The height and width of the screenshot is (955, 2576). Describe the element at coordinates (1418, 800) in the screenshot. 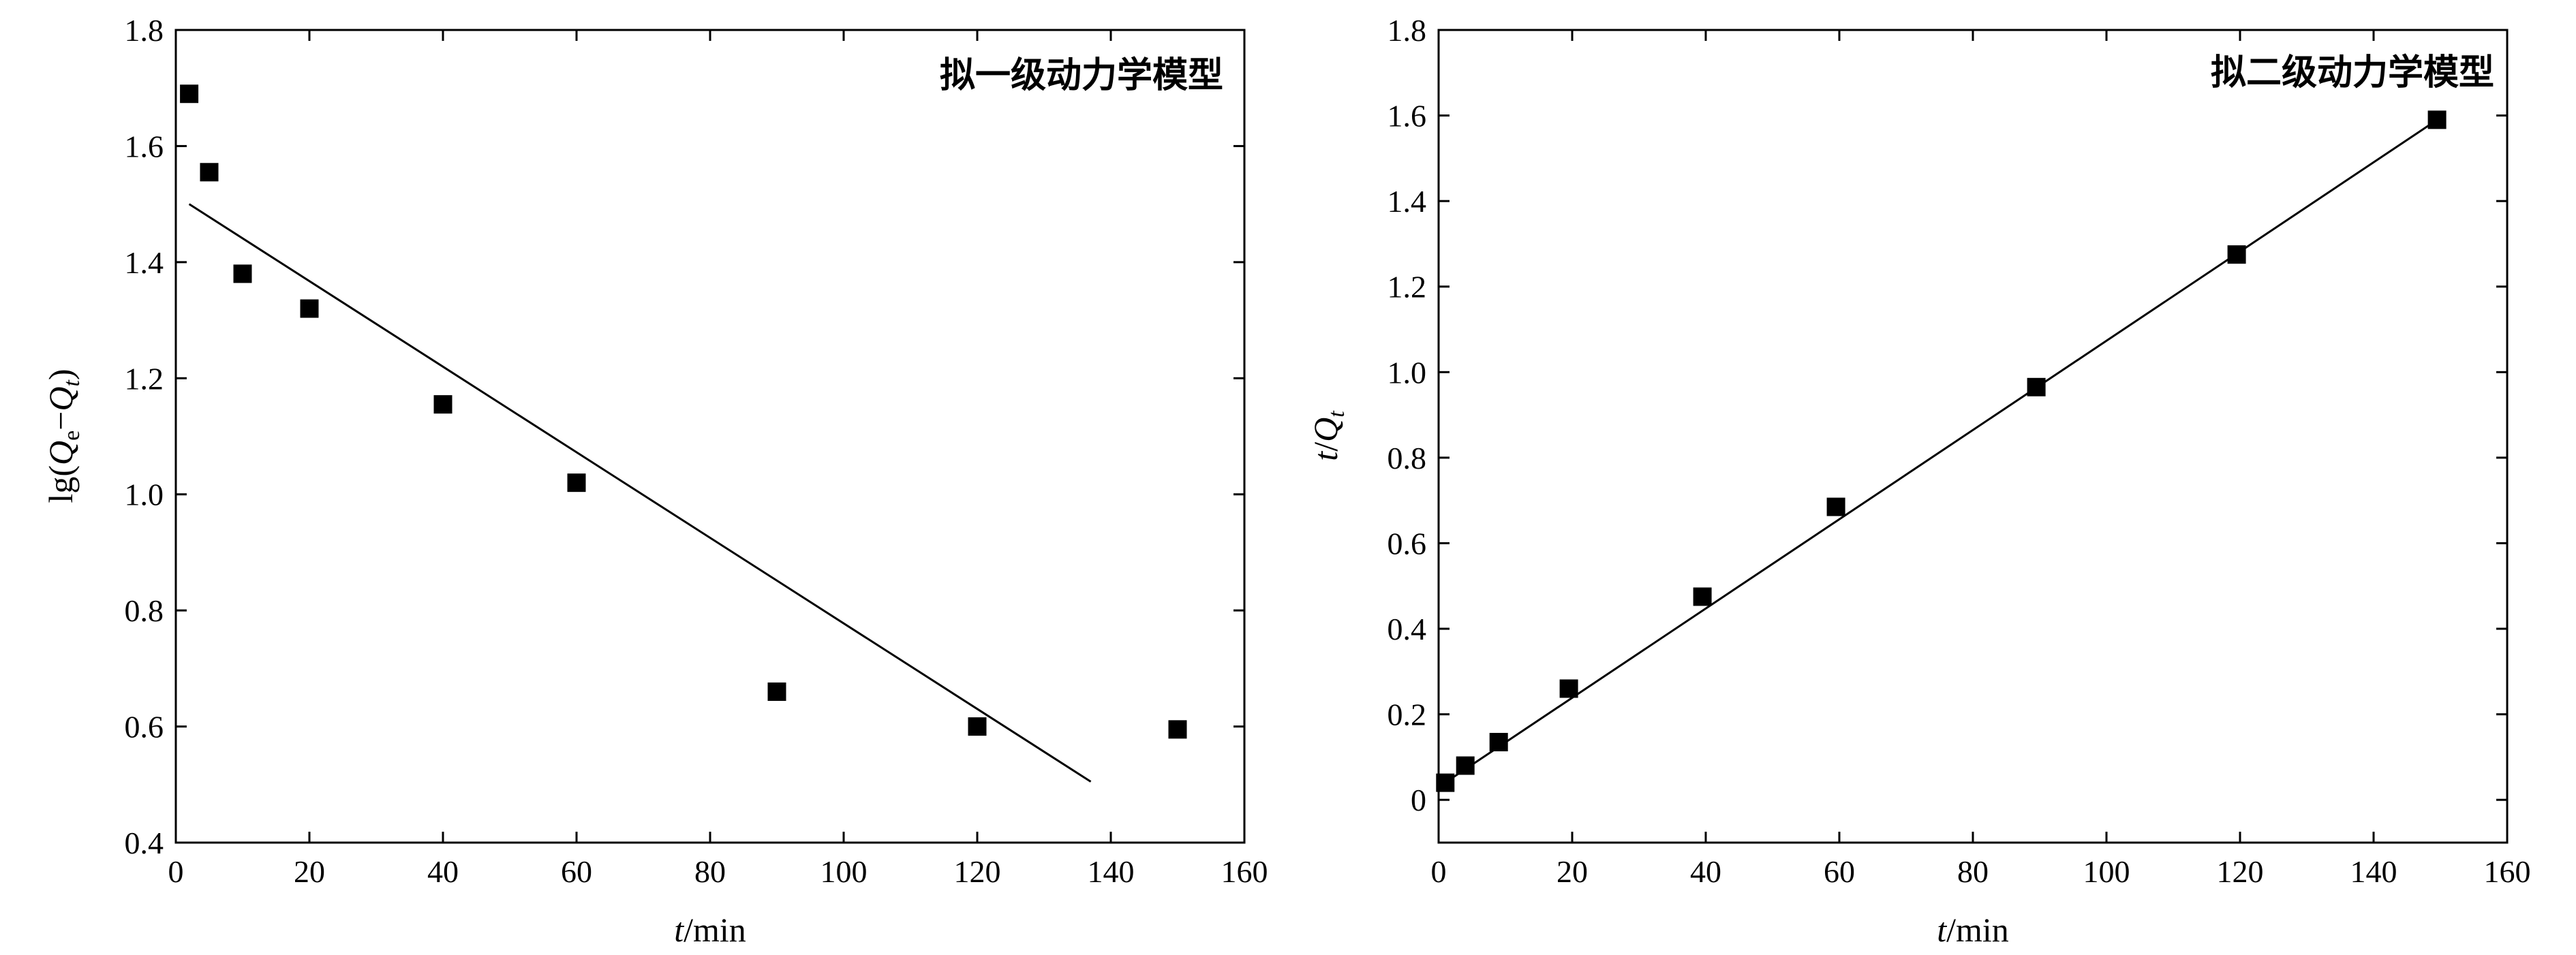

I see `y-tick-label: 0` at that location.